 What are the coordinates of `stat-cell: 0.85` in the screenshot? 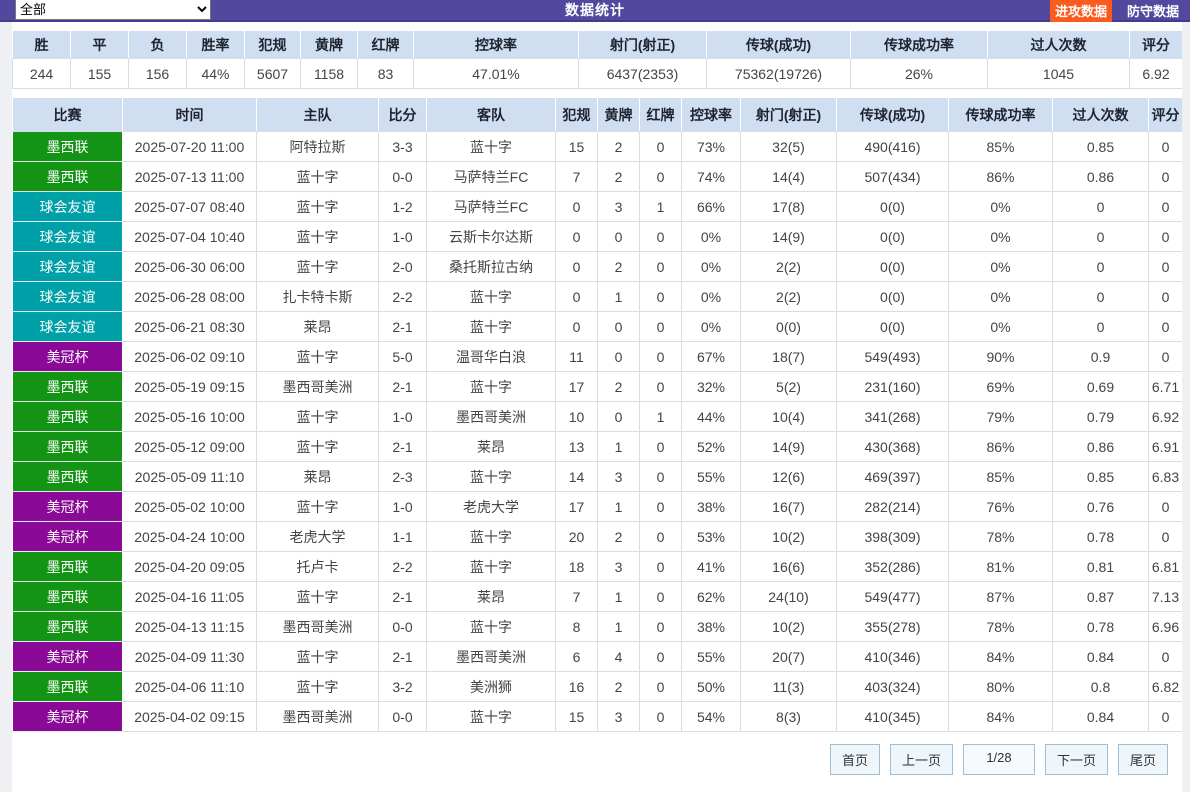 It's located at (1100, 146).